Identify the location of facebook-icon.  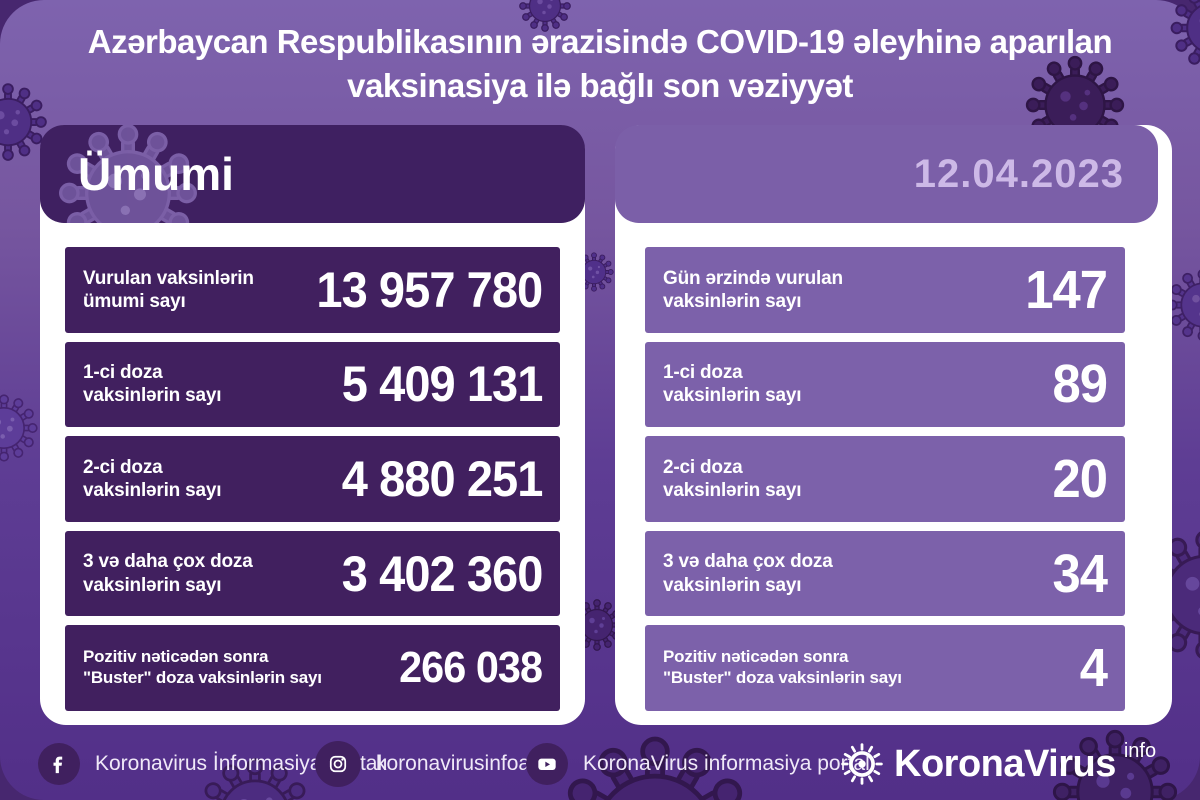
(59, 764).